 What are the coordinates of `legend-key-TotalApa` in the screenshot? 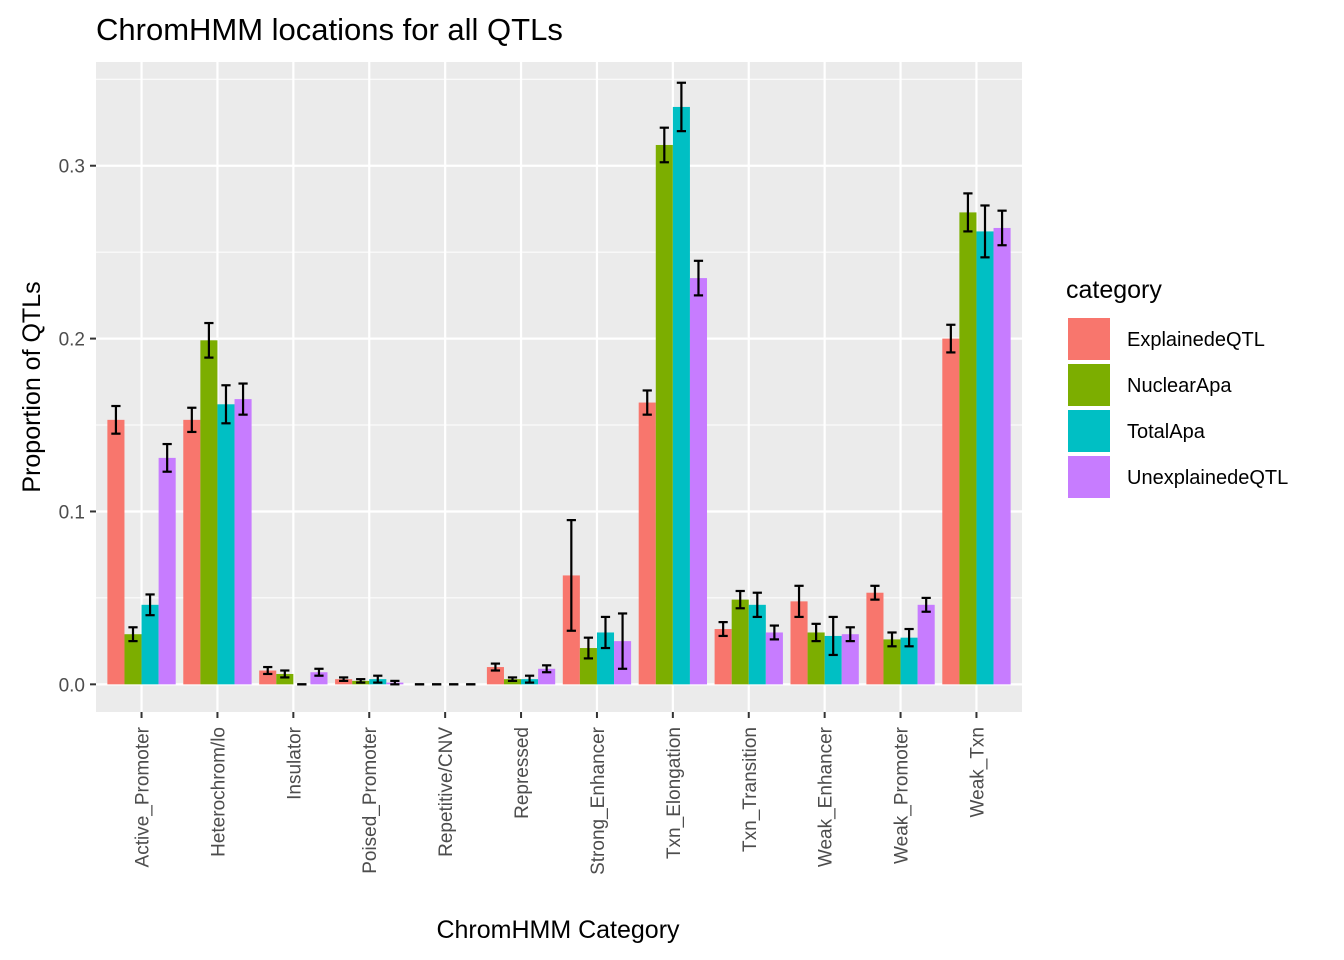 It's located at (1089, 431).